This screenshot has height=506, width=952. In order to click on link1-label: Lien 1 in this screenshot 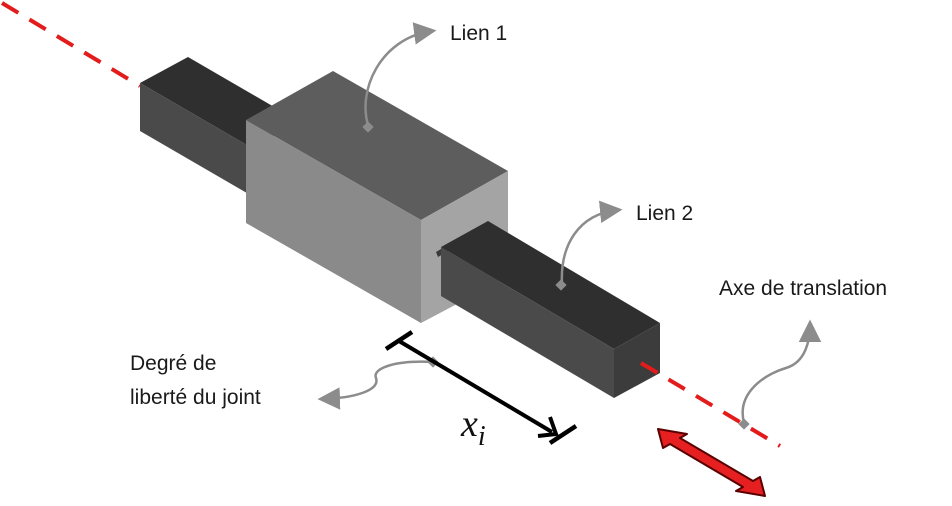, I will do `click(478, 33)`.